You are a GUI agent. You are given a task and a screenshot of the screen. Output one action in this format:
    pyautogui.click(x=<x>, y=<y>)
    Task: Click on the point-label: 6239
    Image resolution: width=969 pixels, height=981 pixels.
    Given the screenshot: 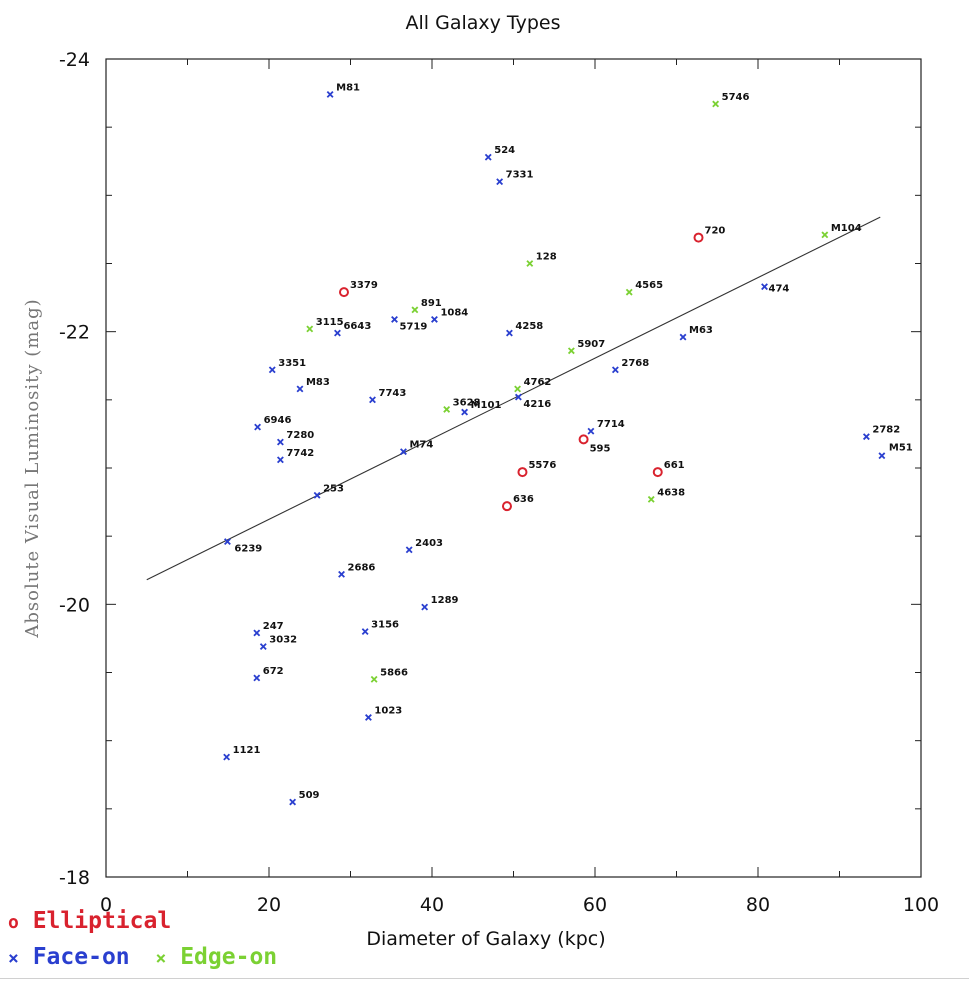 What is the action you would take?
    pyautogui.click(x=248, y=549)
    